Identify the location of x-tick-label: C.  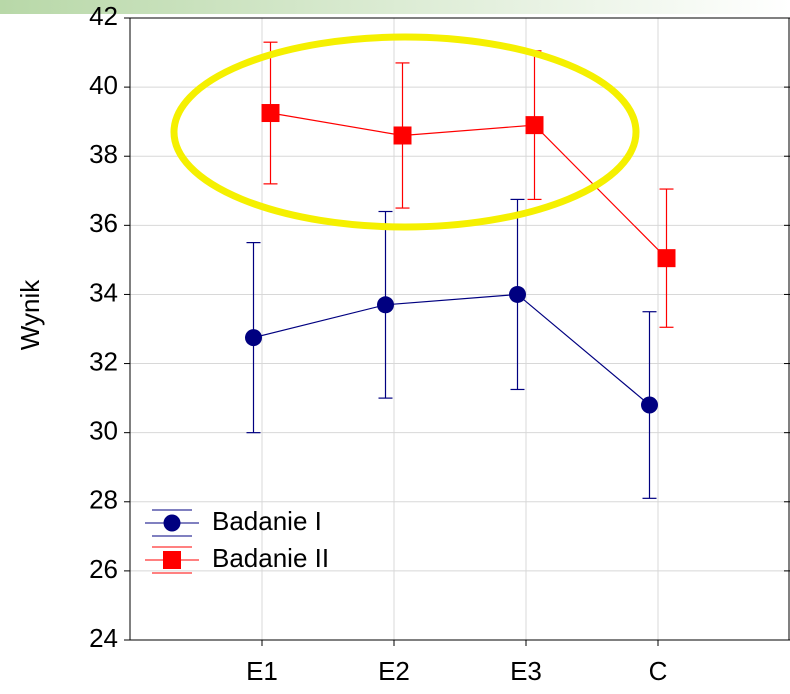
(658, 671).